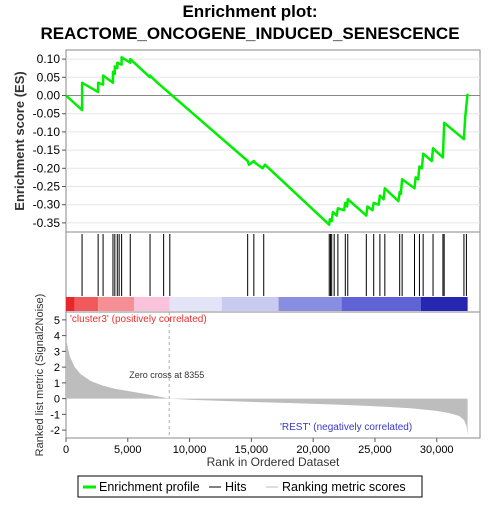 The image size is (500, 505). I want to click on es-y-tick-label: -0.30, so click(47, 205).